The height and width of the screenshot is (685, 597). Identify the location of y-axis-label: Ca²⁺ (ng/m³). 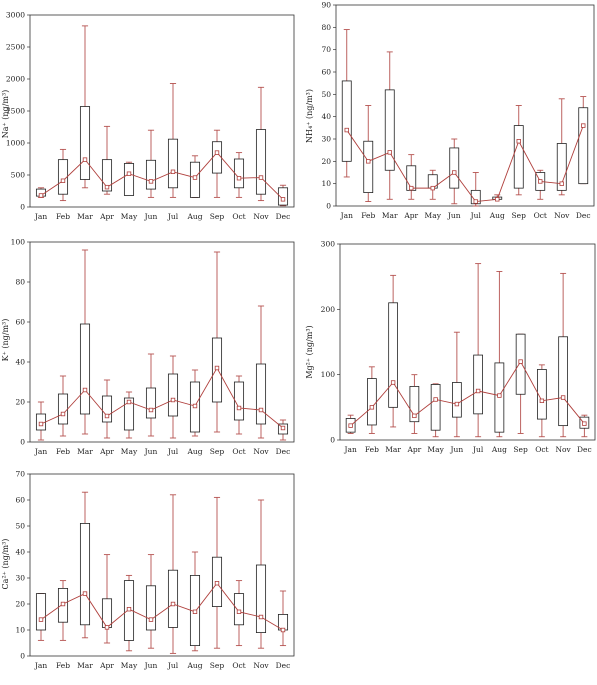
(5, 564).